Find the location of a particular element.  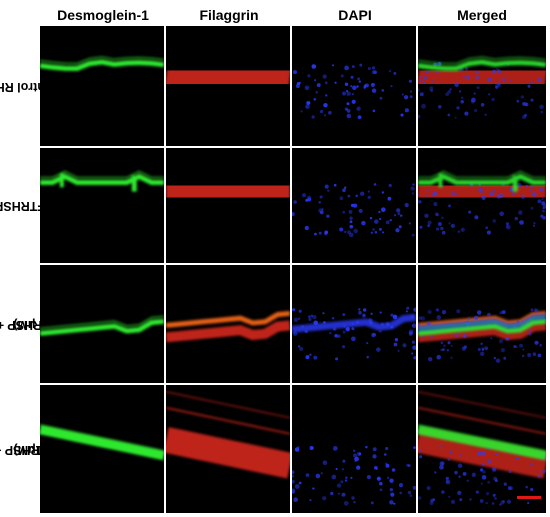

row-label-control: Control RHSE is located at coordinates (30, 86).